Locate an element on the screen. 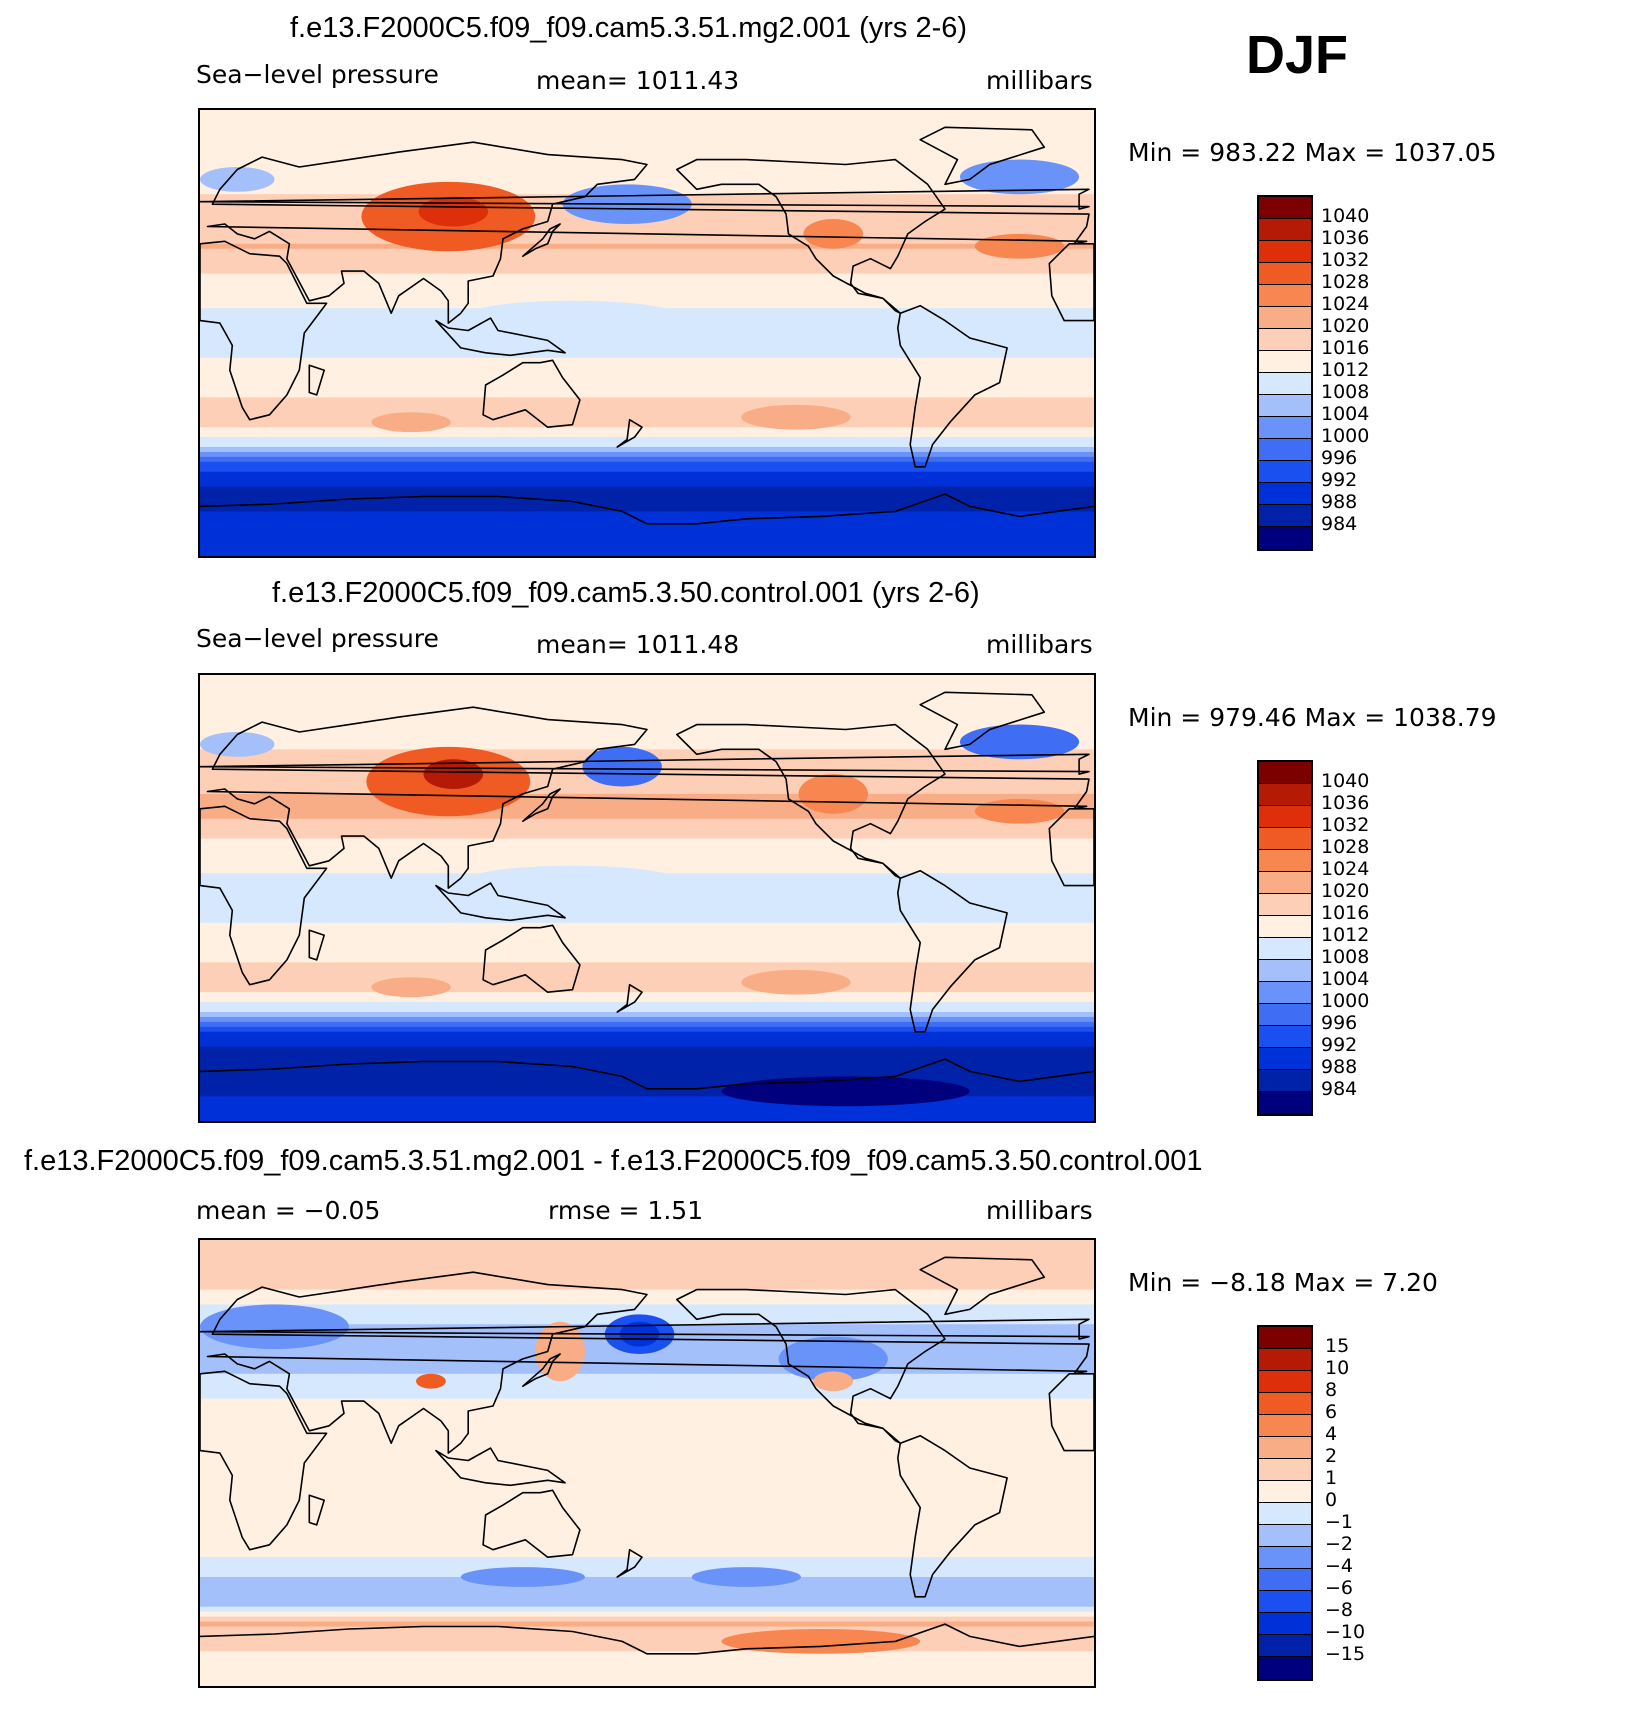 The height and width of the screenshot is (1724, 1633). colorbar-tick-label: −1 is located at coordinates (1339, 1522).